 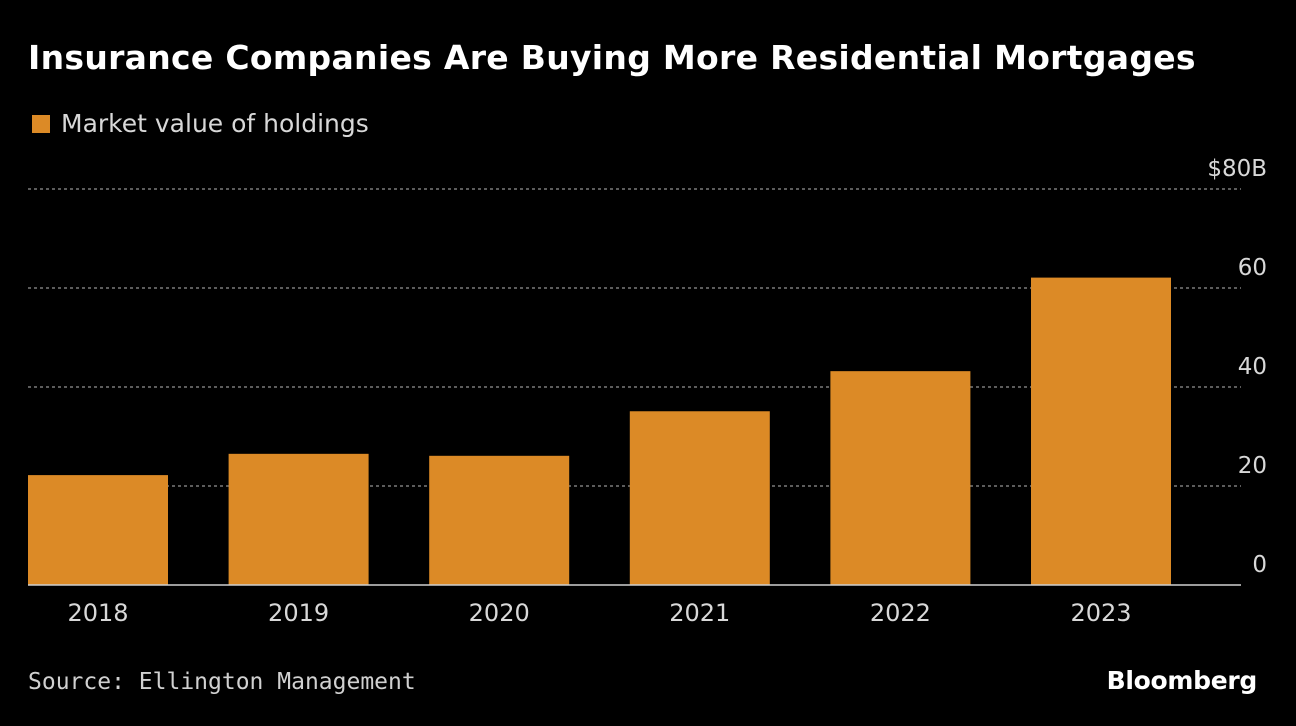 What do you see at coordinates (1252, 268) in the screenshot?
I see `y-tick-label: 60` at bounding box center [1252, 268].